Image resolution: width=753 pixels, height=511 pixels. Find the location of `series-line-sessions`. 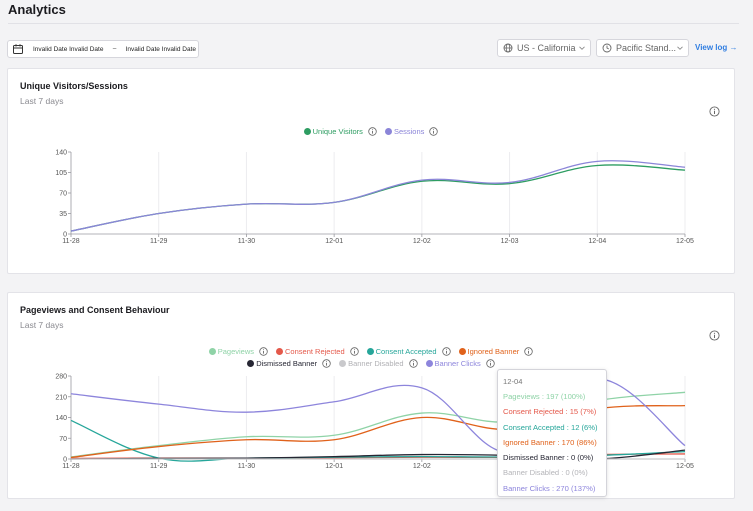

series-line-sessions is located at coordinates (378, 196).